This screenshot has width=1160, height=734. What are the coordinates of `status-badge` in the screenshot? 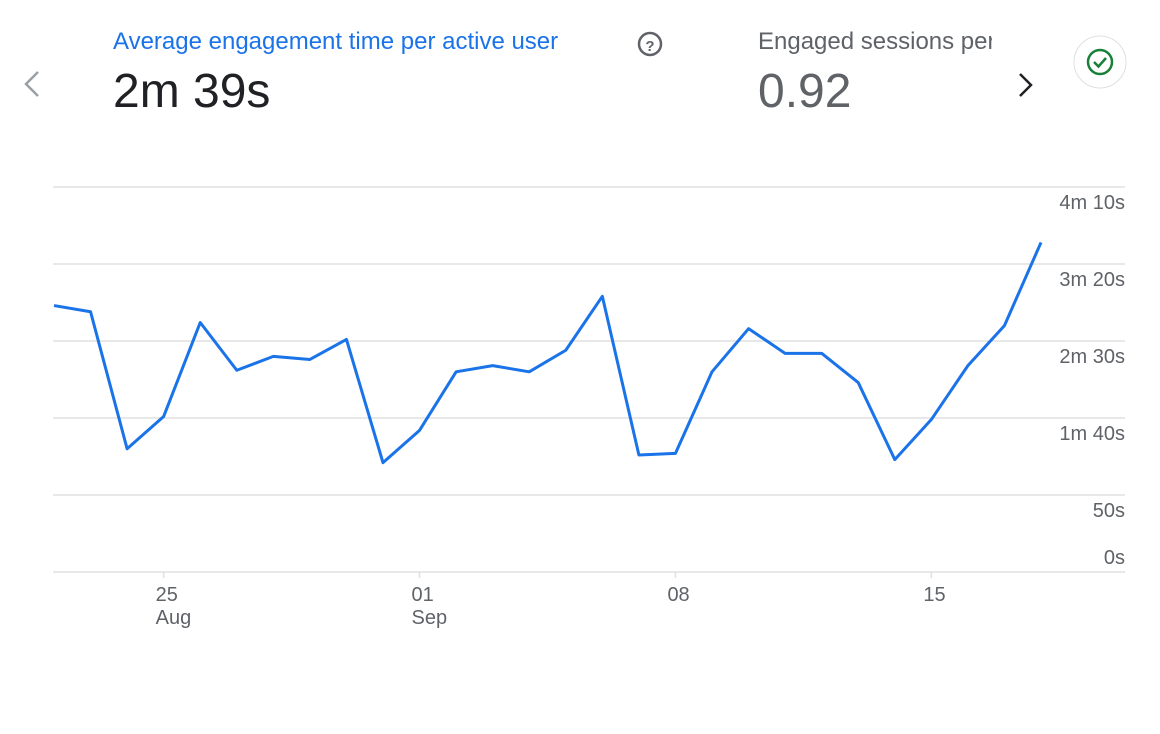 It's located at (1100, 62).